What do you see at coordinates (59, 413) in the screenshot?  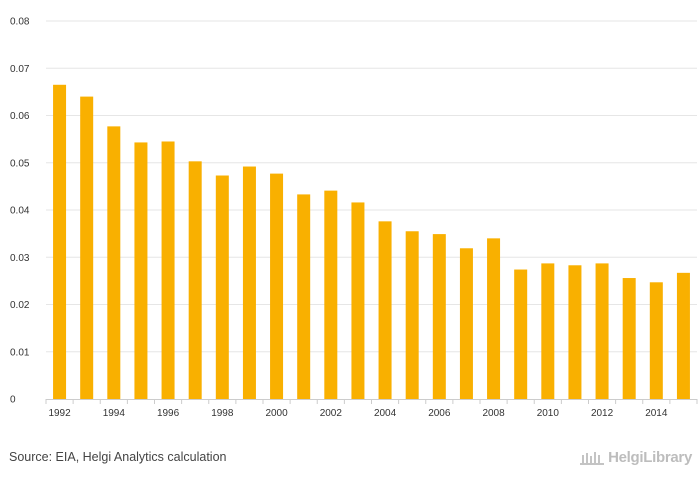 I see `x-tick-label: 1992` at bounding box center [59, 413].